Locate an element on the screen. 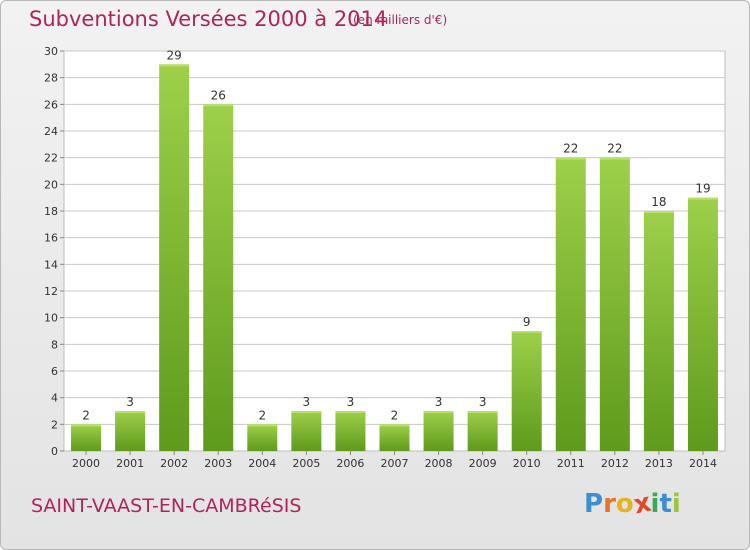 The image size is (750, 550). x-tick-label: 2006 is located at coordinates (350, 463).